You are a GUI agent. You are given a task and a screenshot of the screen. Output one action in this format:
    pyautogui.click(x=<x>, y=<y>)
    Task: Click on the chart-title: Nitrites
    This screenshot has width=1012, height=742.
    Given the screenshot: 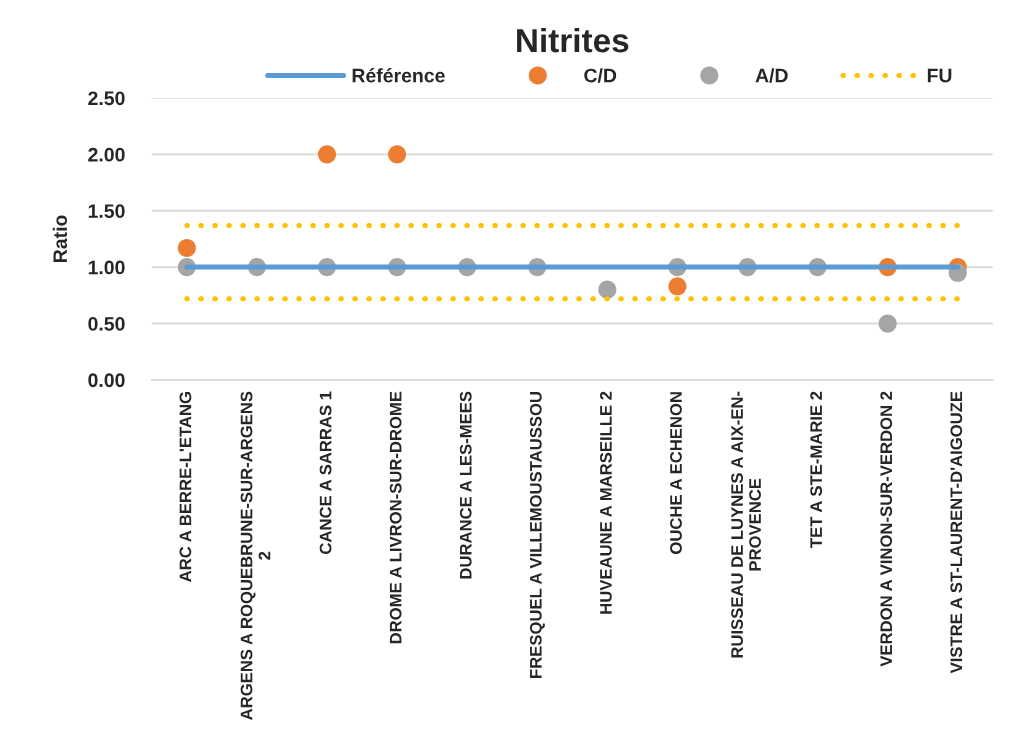 What is the action you would take?
    pyautogui.click(x=573, y=40)
    